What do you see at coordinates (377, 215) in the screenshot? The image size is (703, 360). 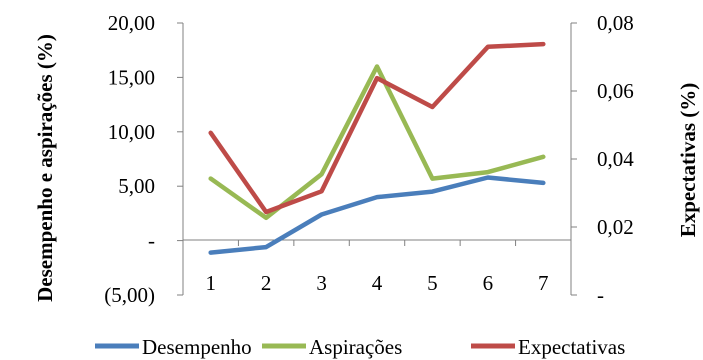 I see `series-line-desempenho` at bounding box center [377, 215].